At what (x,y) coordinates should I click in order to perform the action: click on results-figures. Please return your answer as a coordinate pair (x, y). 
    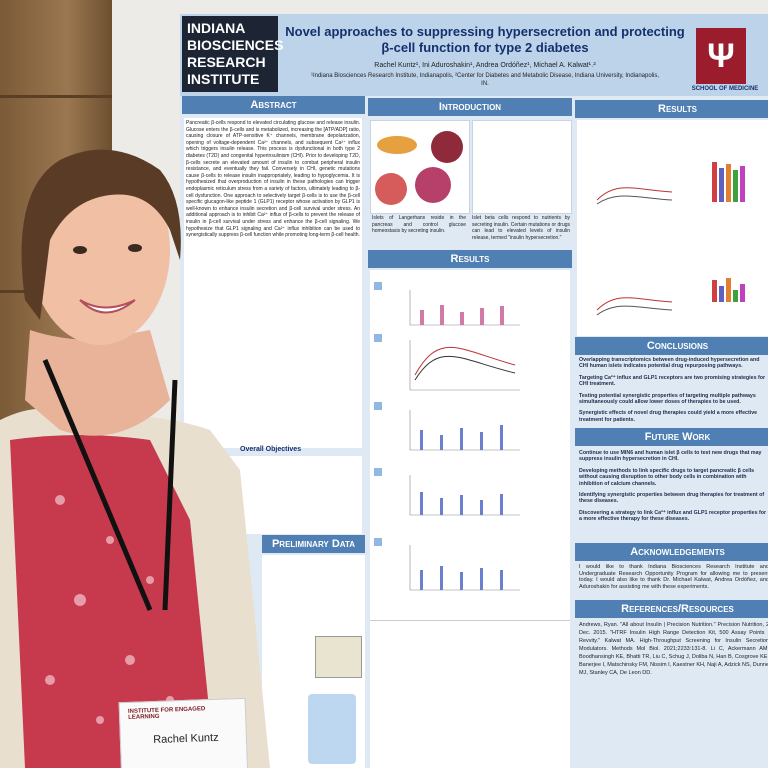
    Looking at the image, I should click on (447, 436).